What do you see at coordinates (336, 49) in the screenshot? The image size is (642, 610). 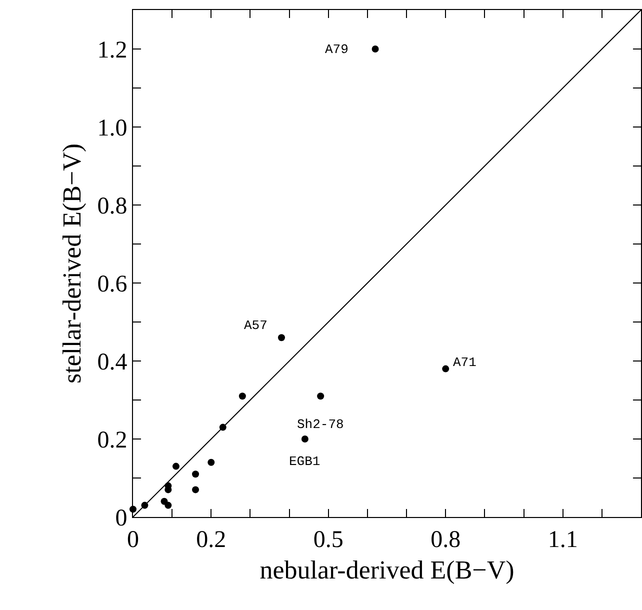 I see `annotation: A79` at bounding box center [336, 49].